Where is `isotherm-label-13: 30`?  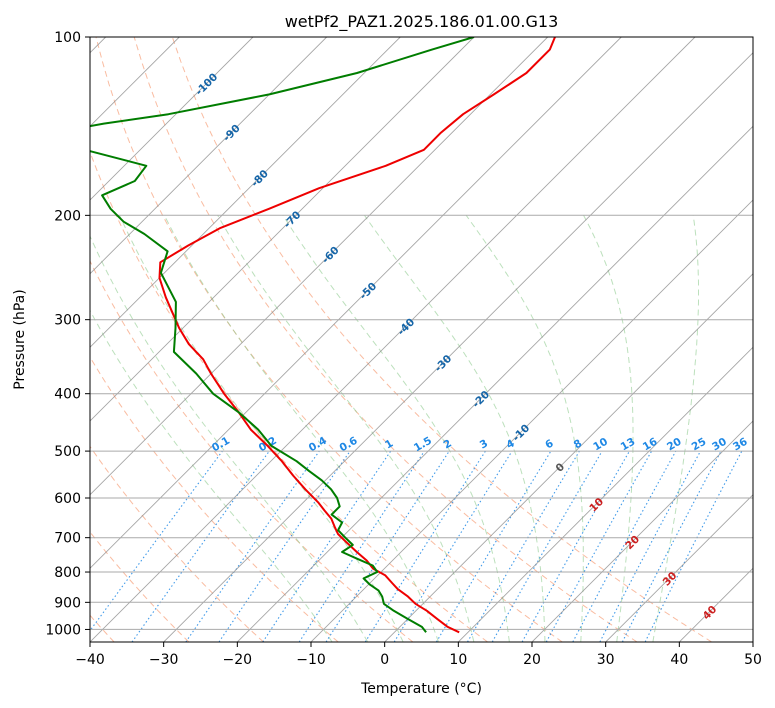
isotherm-label-13: 30 is located at coordinates (670, 579).